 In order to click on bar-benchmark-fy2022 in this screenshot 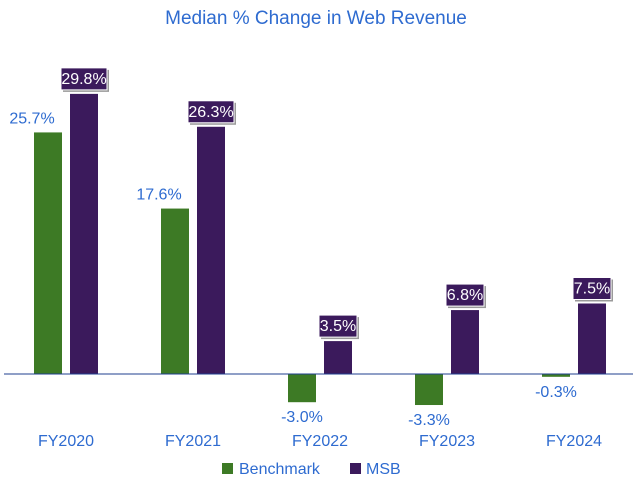, I will do `click(302, 388)`.